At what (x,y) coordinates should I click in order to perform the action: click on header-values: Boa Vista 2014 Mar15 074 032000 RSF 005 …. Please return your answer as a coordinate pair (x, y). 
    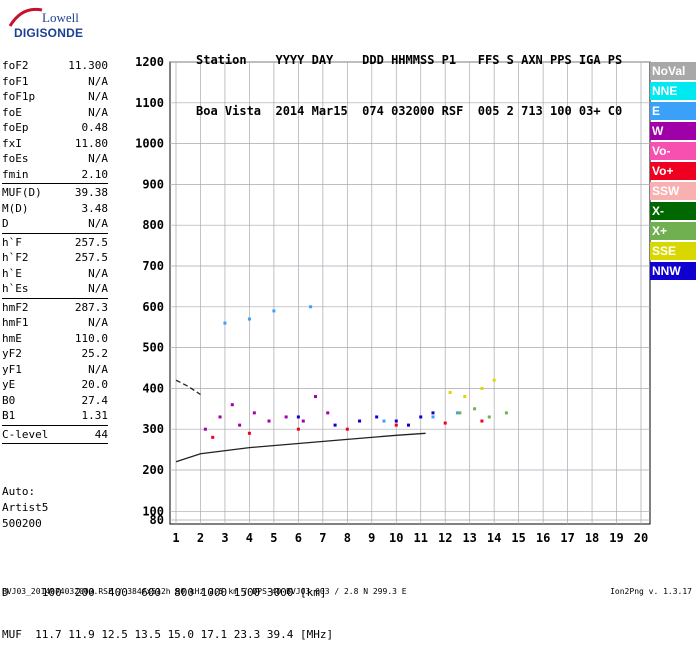
    Looking at the image, I should click on (409, 111).